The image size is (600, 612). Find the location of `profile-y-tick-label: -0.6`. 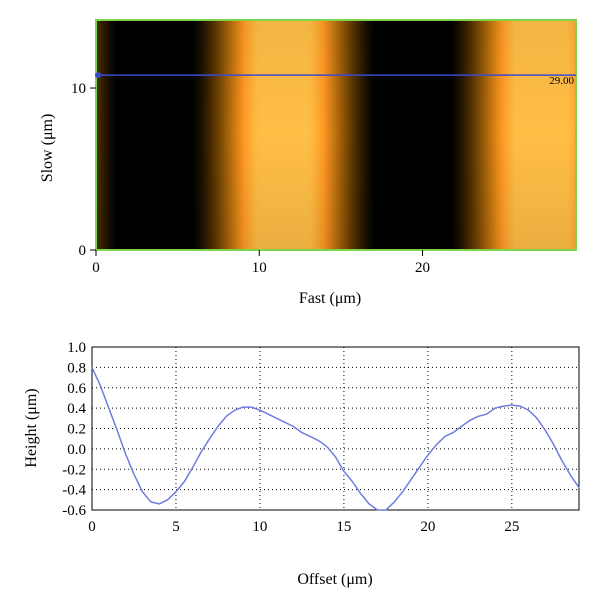

profile-y-tick-label: -0.6 is located at coordinates (74, 511).